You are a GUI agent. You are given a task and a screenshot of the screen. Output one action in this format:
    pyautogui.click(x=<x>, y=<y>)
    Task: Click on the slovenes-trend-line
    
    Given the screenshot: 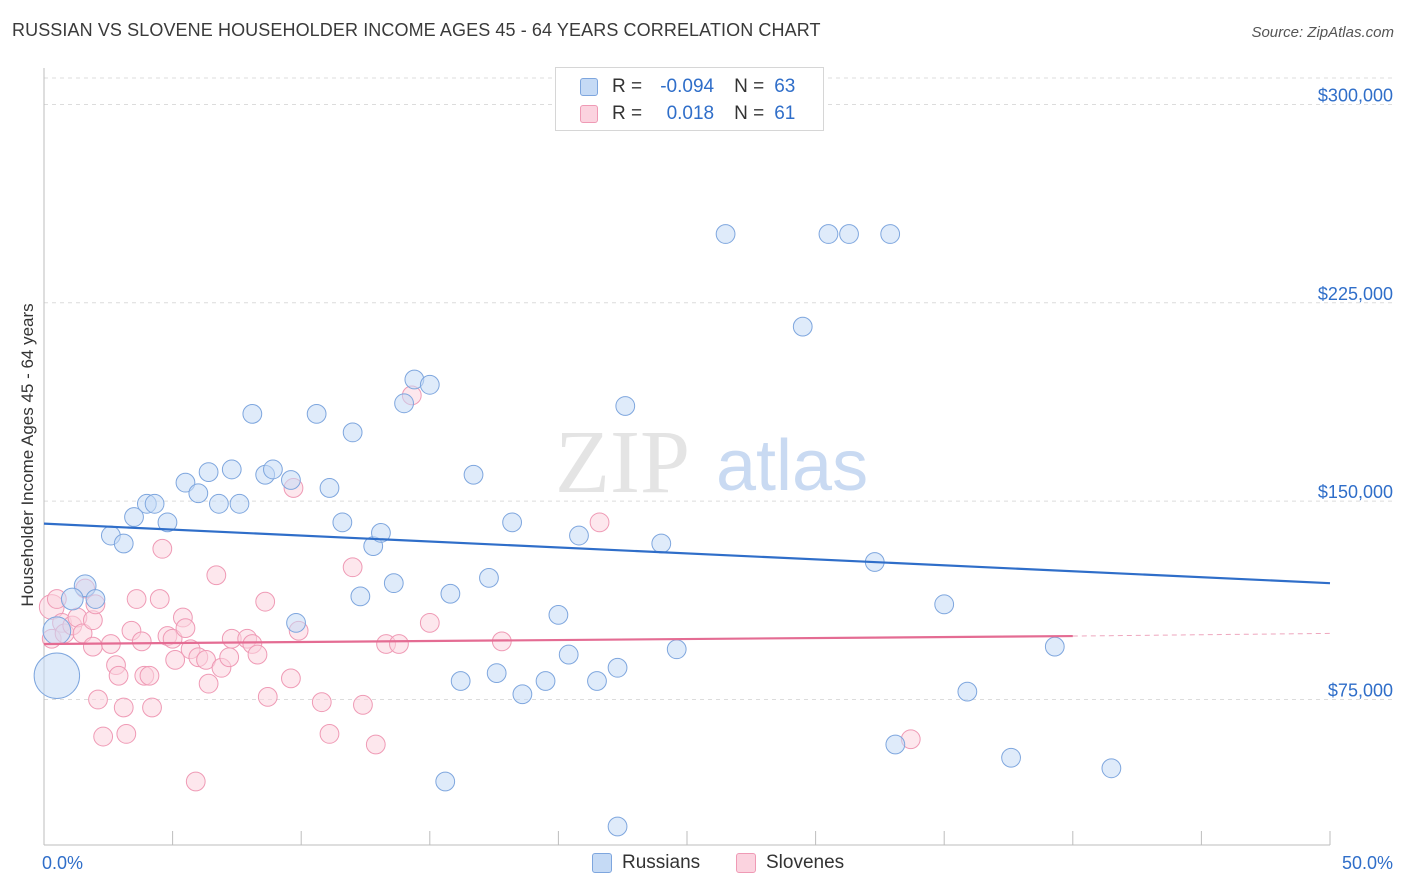 What is the action you would take?
    pyautogui.click(x=558, y=640)
    